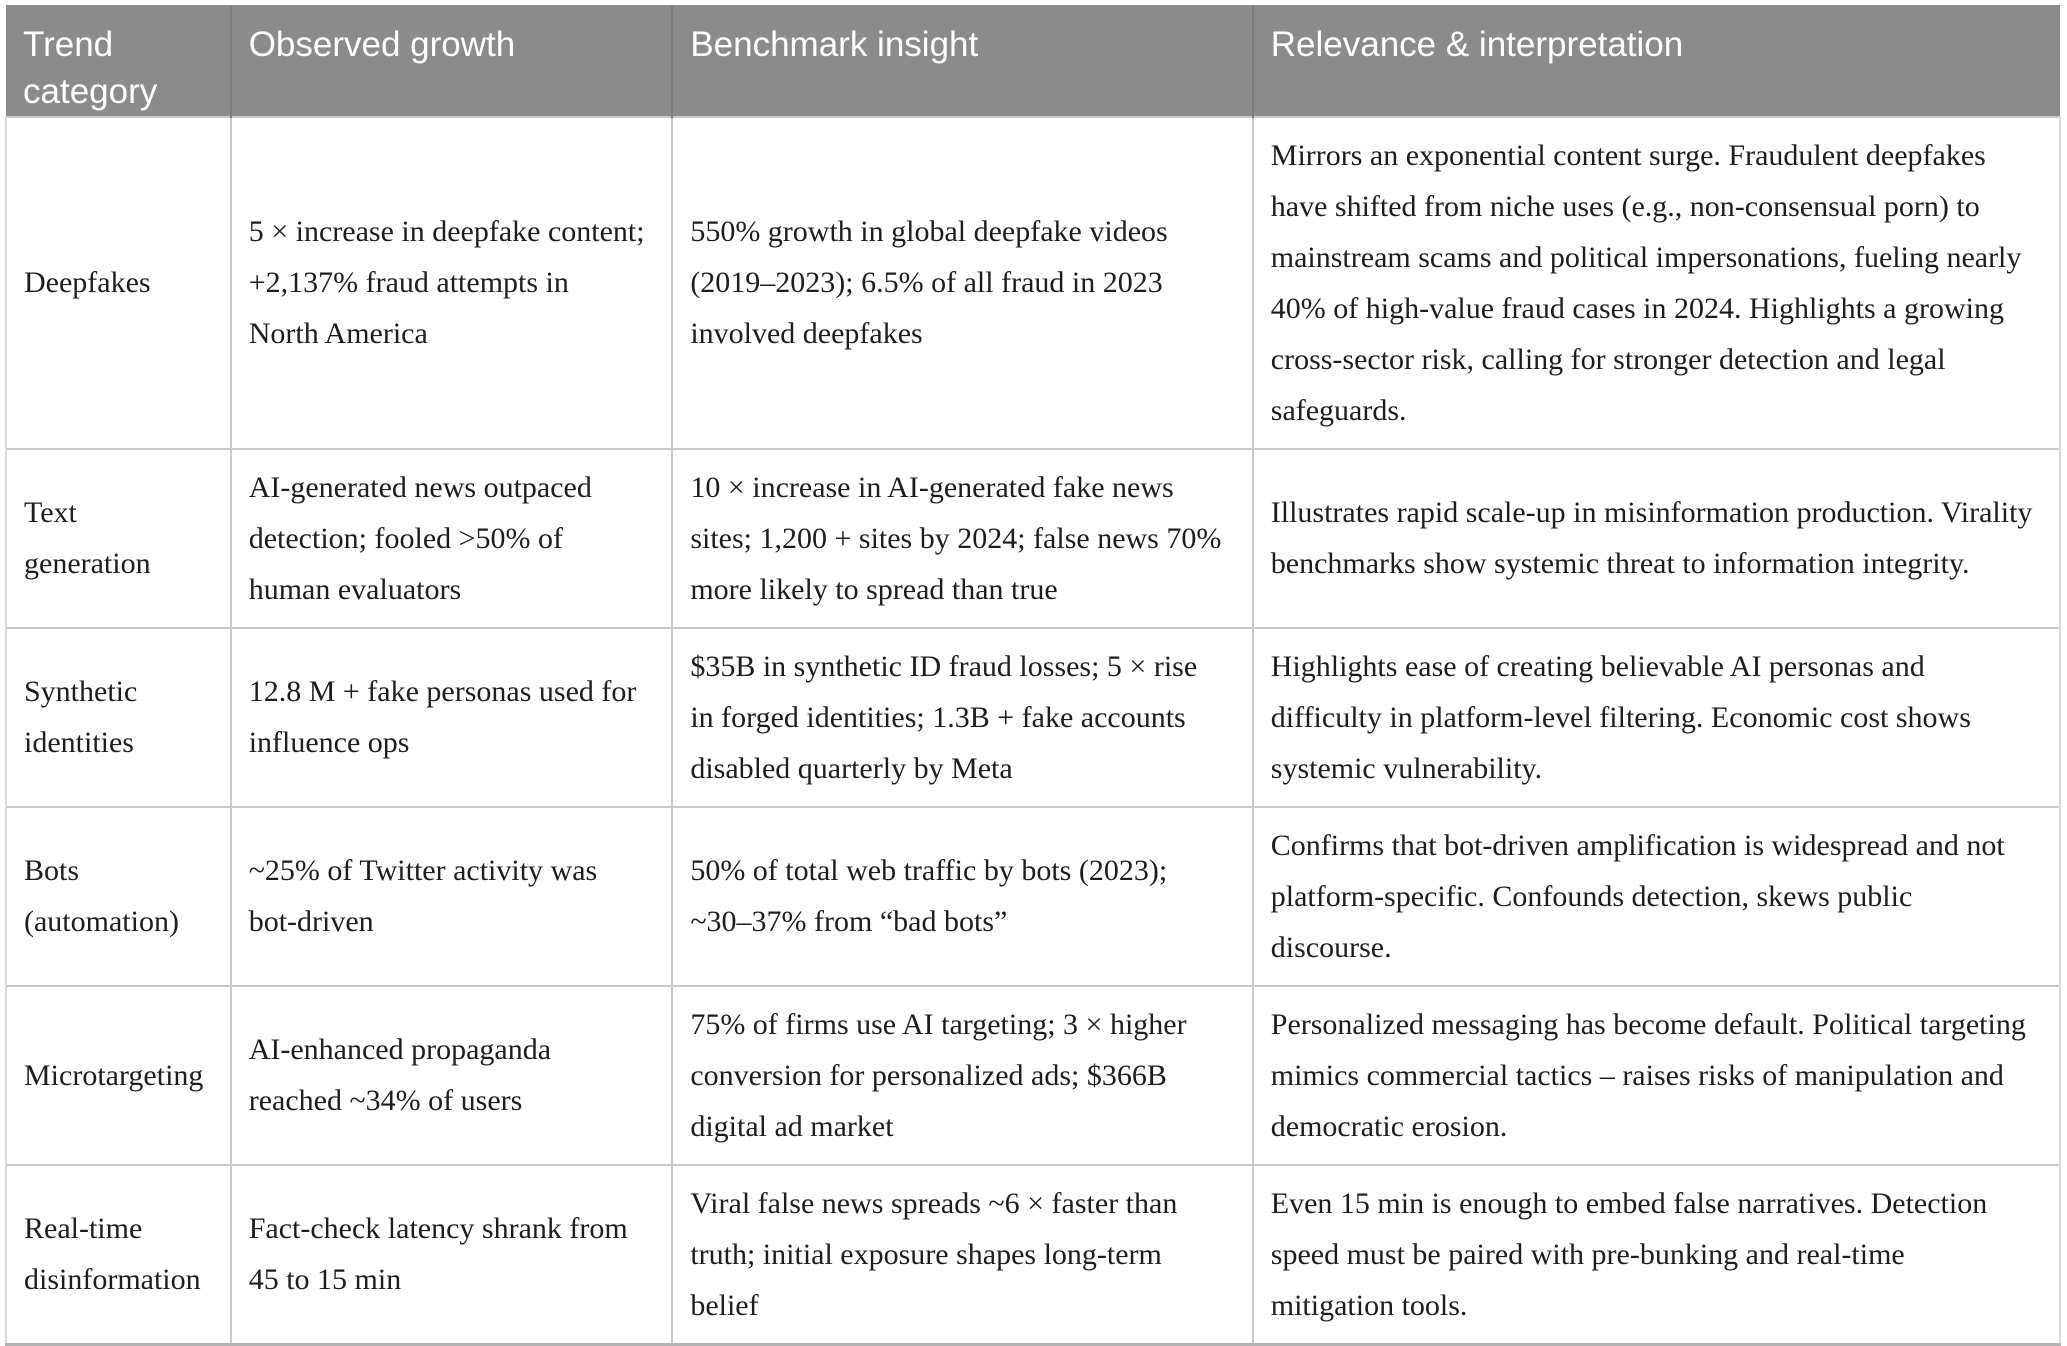 This screenshot has height=1346, width=2067. Describe the element at coordinates (118, 1074) in the screenshot. I see `cell-category: Microtargeting` at that location.